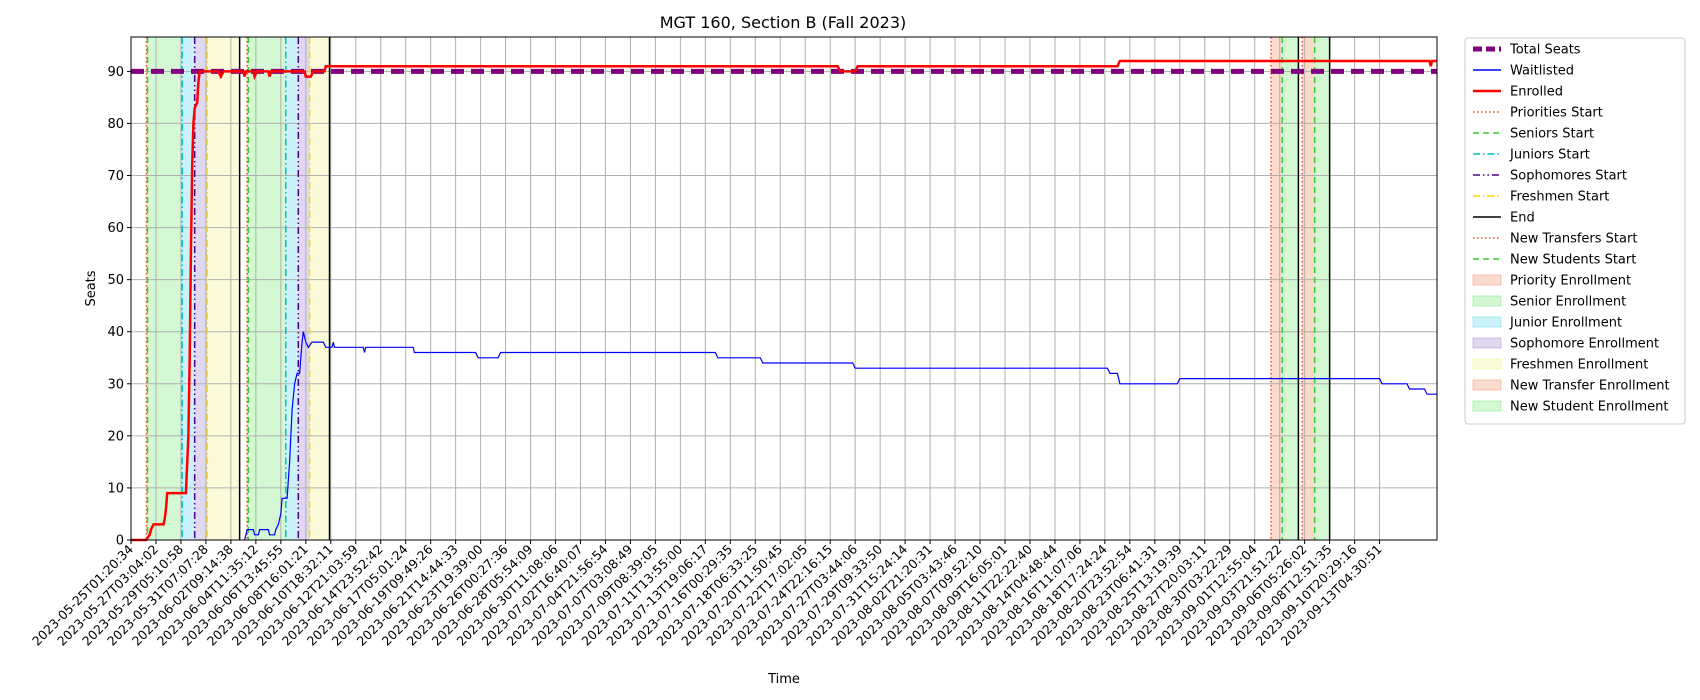 The height and width of the screenshot is (700, 1700). What do you see at coordinates (1573, 239) in the screenshot?
I see `legend-label-9: New Transfers Start` at bounding box center [1573, 239].